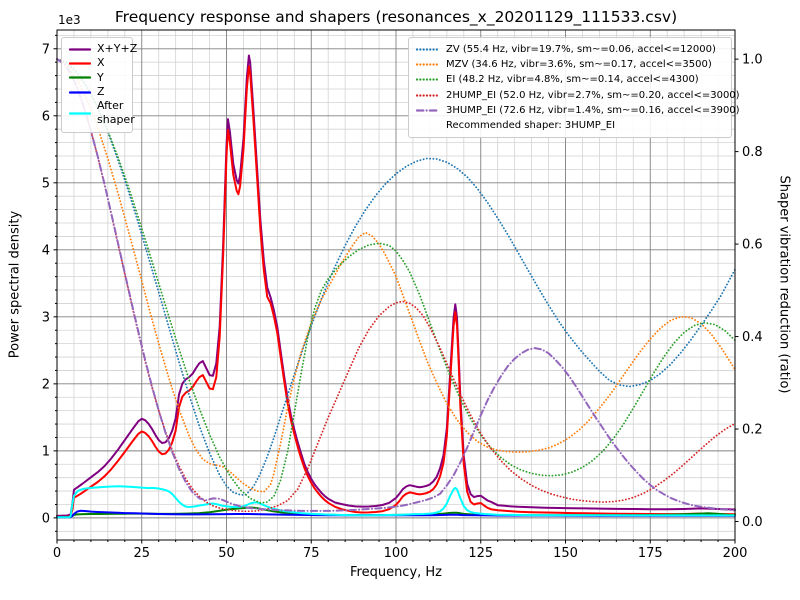  Describe the element at coordinates (735, 553) in the screenshot. I see `x-tick-label: 200` at that location.